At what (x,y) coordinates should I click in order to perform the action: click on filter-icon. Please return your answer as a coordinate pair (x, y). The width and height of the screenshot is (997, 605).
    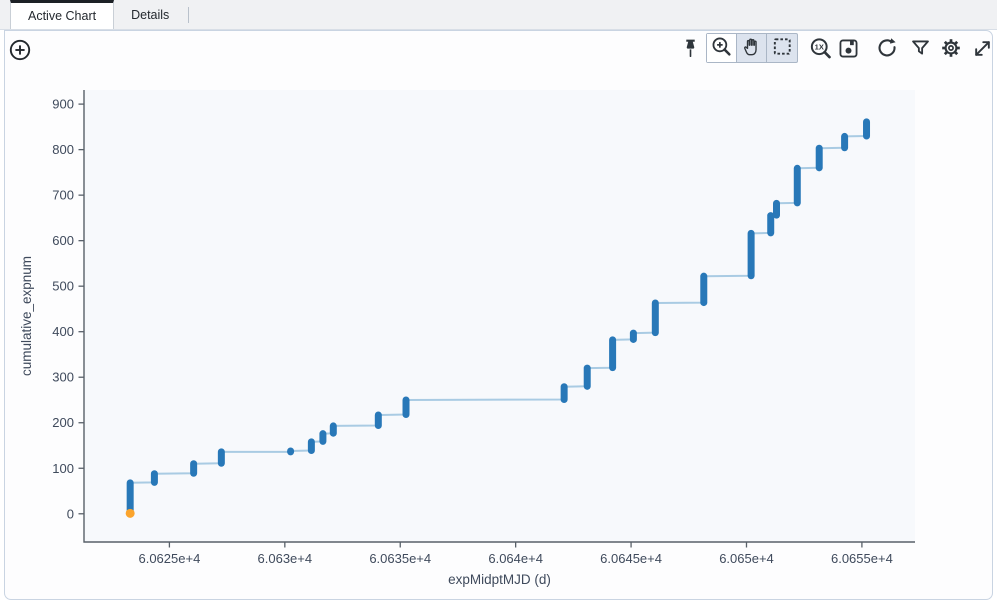
    Looking at the image, I should click on (920, 48).